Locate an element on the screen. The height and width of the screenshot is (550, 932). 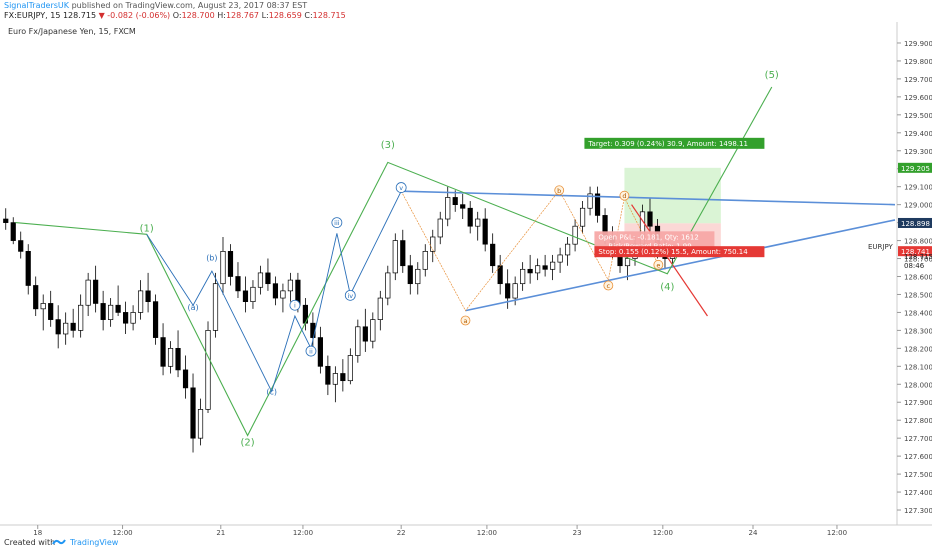
price-badge-label: 128.715 is located at coordinates (918, 257).